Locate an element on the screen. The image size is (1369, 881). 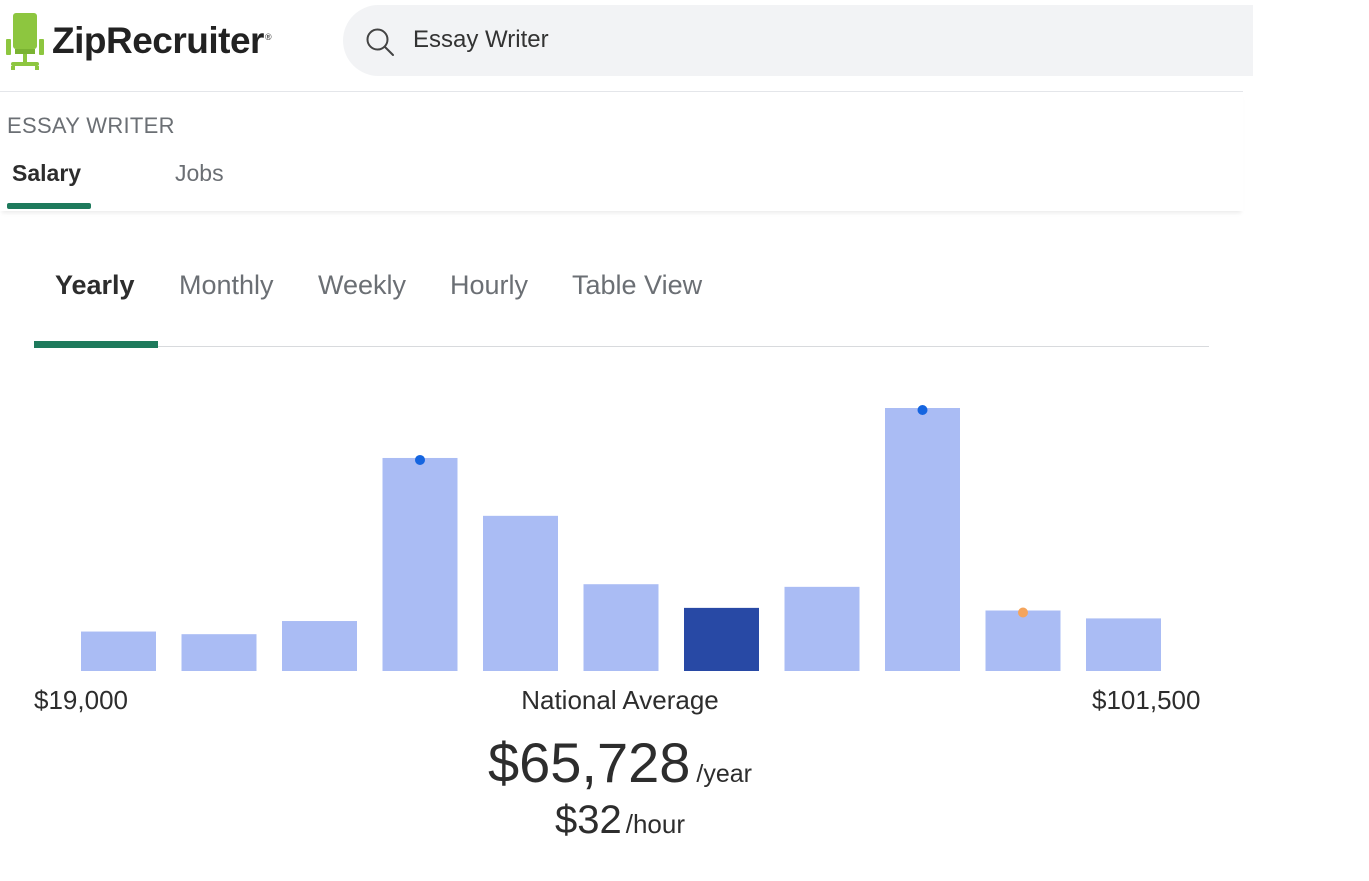
tab-hourly: Hourly is located at coordinates (489, 285).